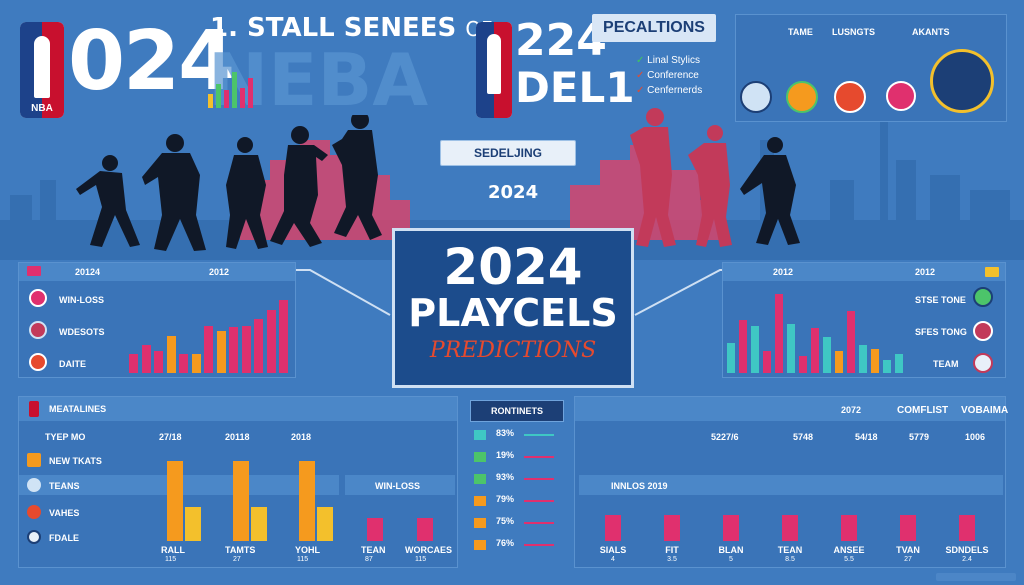 Image resolution: width=1024 pixels, height=585 pixels. Describe the element at coordinates (82, 332) in the screenshot. I see `left-row-label: WDESOTS` at that location.